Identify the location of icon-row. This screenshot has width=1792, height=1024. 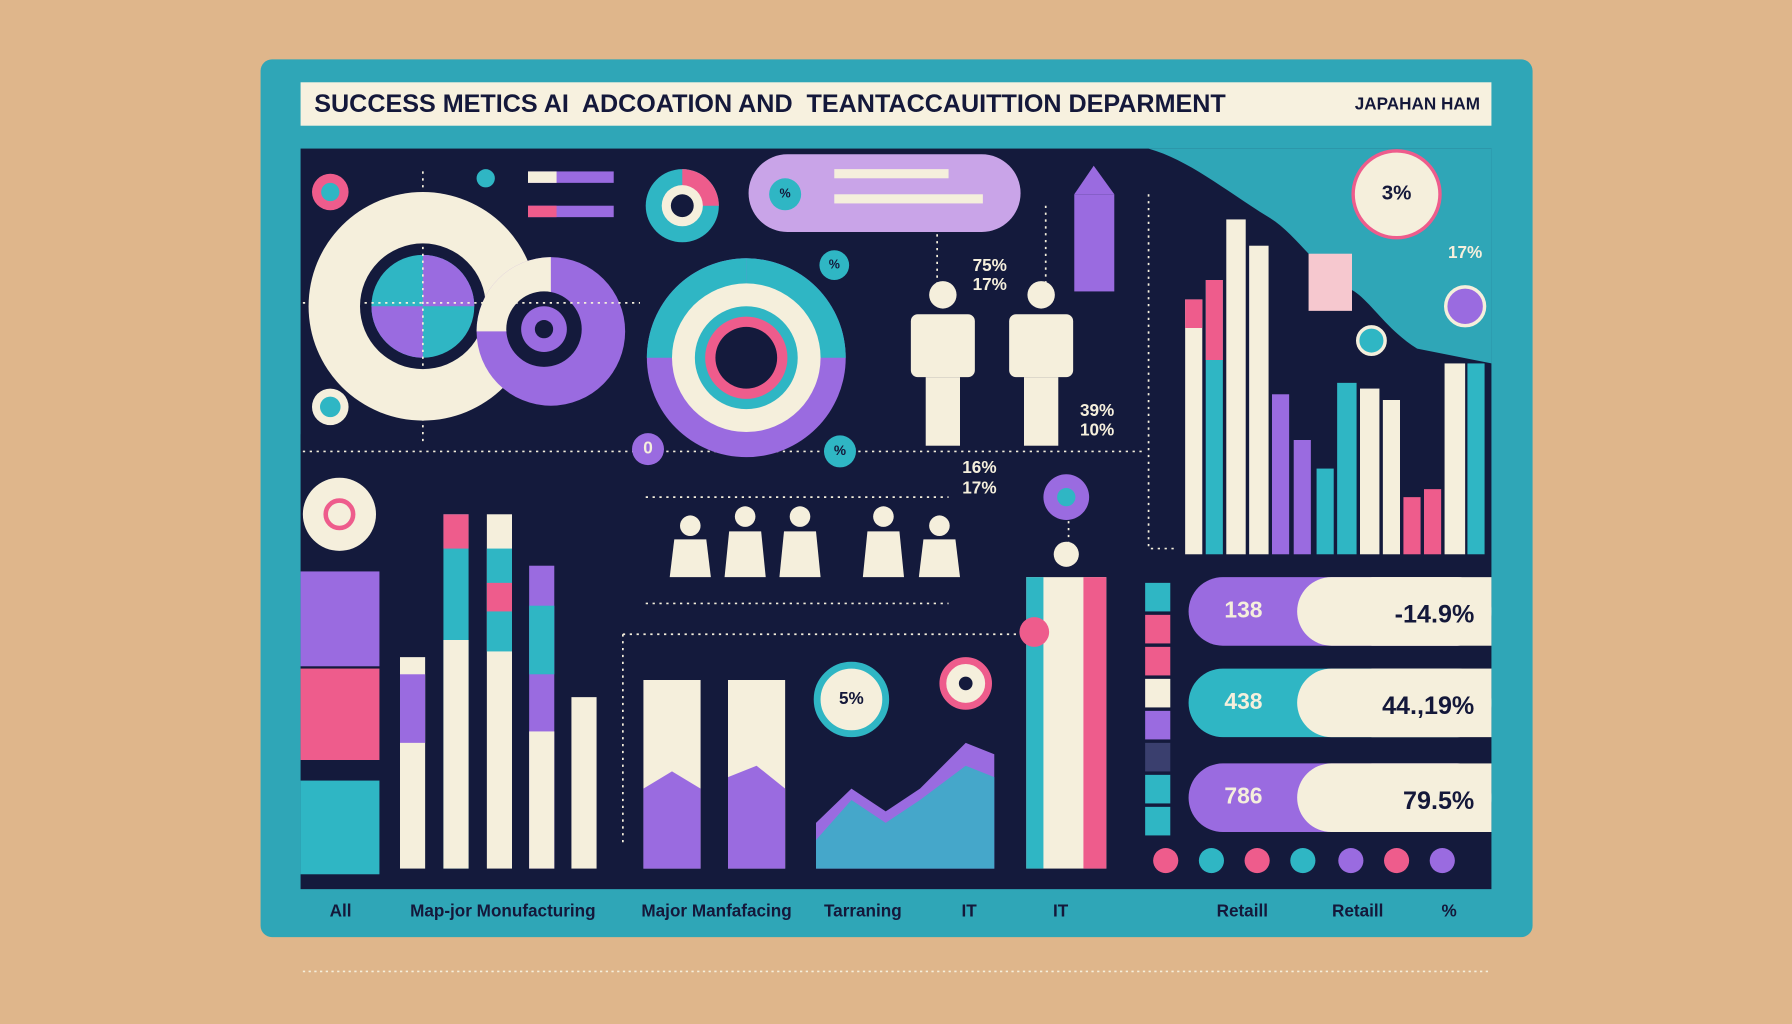
(1304, 861).